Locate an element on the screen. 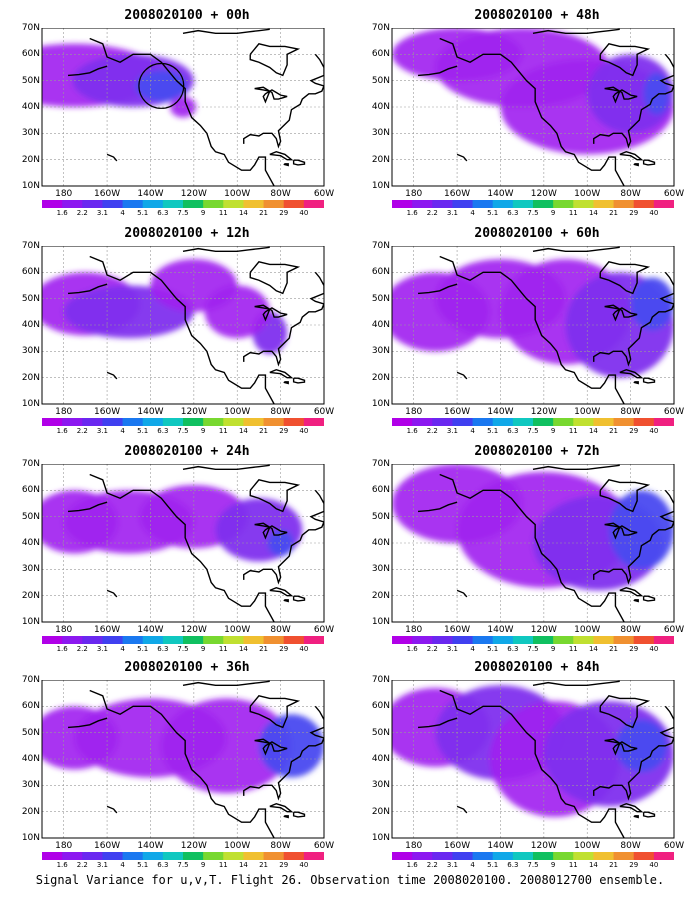  colorbar-label: 14 is located at coordinates (593, 865).